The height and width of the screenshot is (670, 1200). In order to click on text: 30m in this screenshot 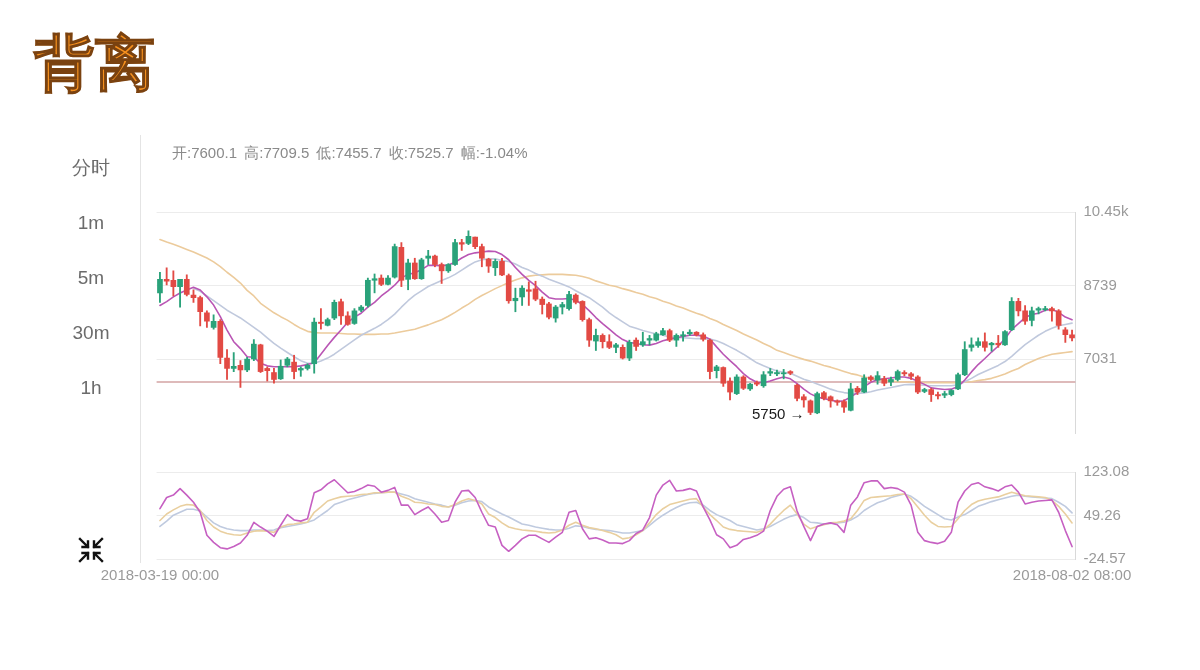, I will do `click(91, 333)`.